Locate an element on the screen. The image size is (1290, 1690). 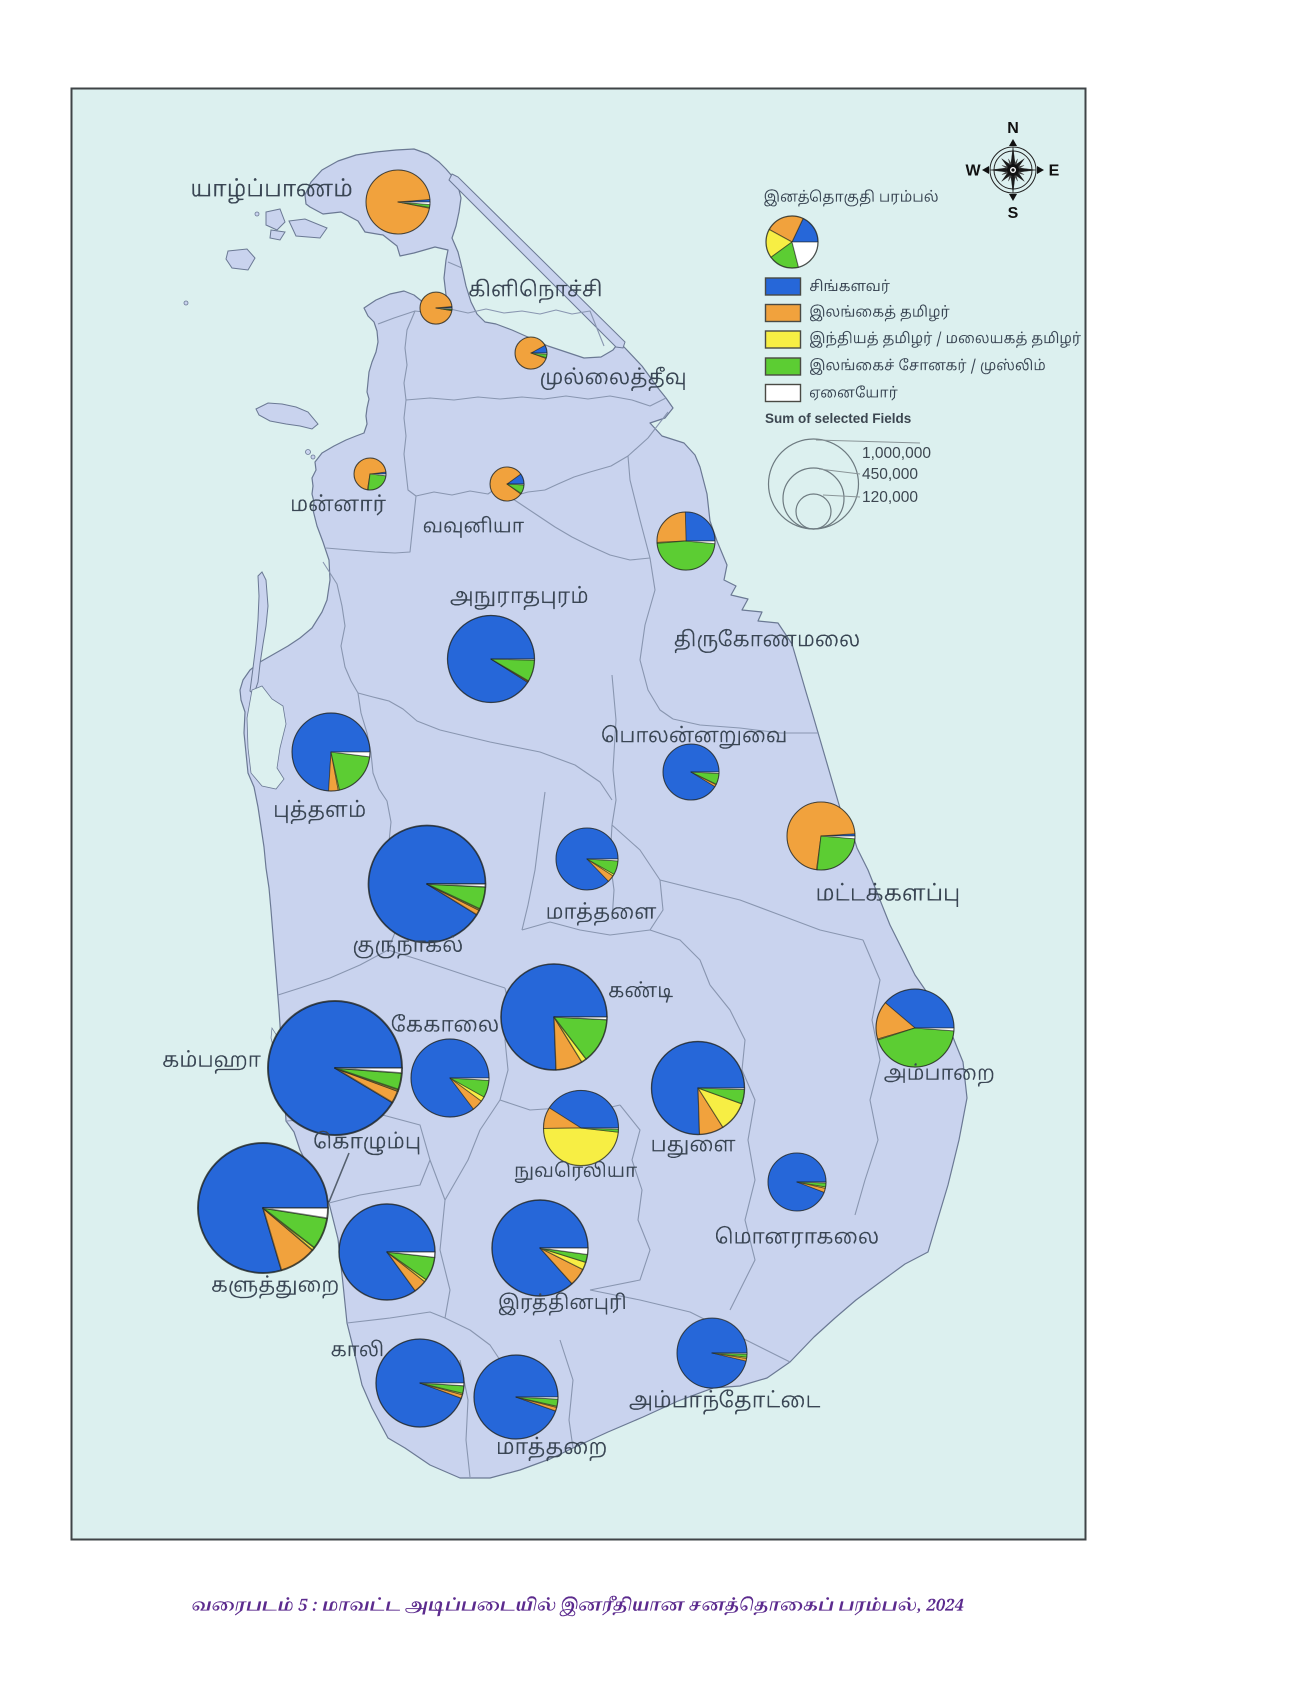
svg-text: Sum of selected Fields is located at coordinates (838, 418).